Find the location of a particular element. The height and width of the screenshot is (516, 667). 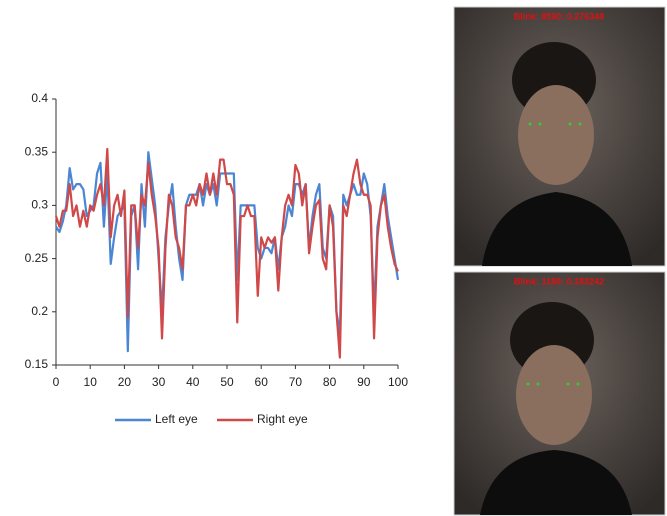

y-tick-label: 0.2 is located at coordinates (39, 311).